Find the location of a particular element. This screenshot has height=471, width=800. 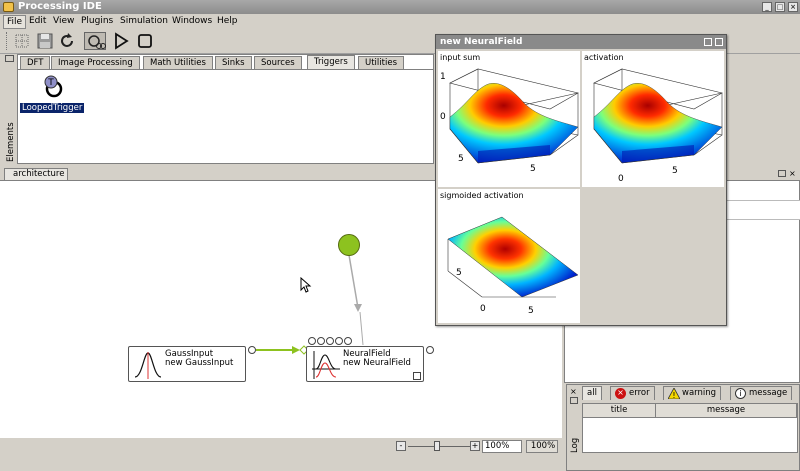

log-table: title message is located at coordinates (690, 428).